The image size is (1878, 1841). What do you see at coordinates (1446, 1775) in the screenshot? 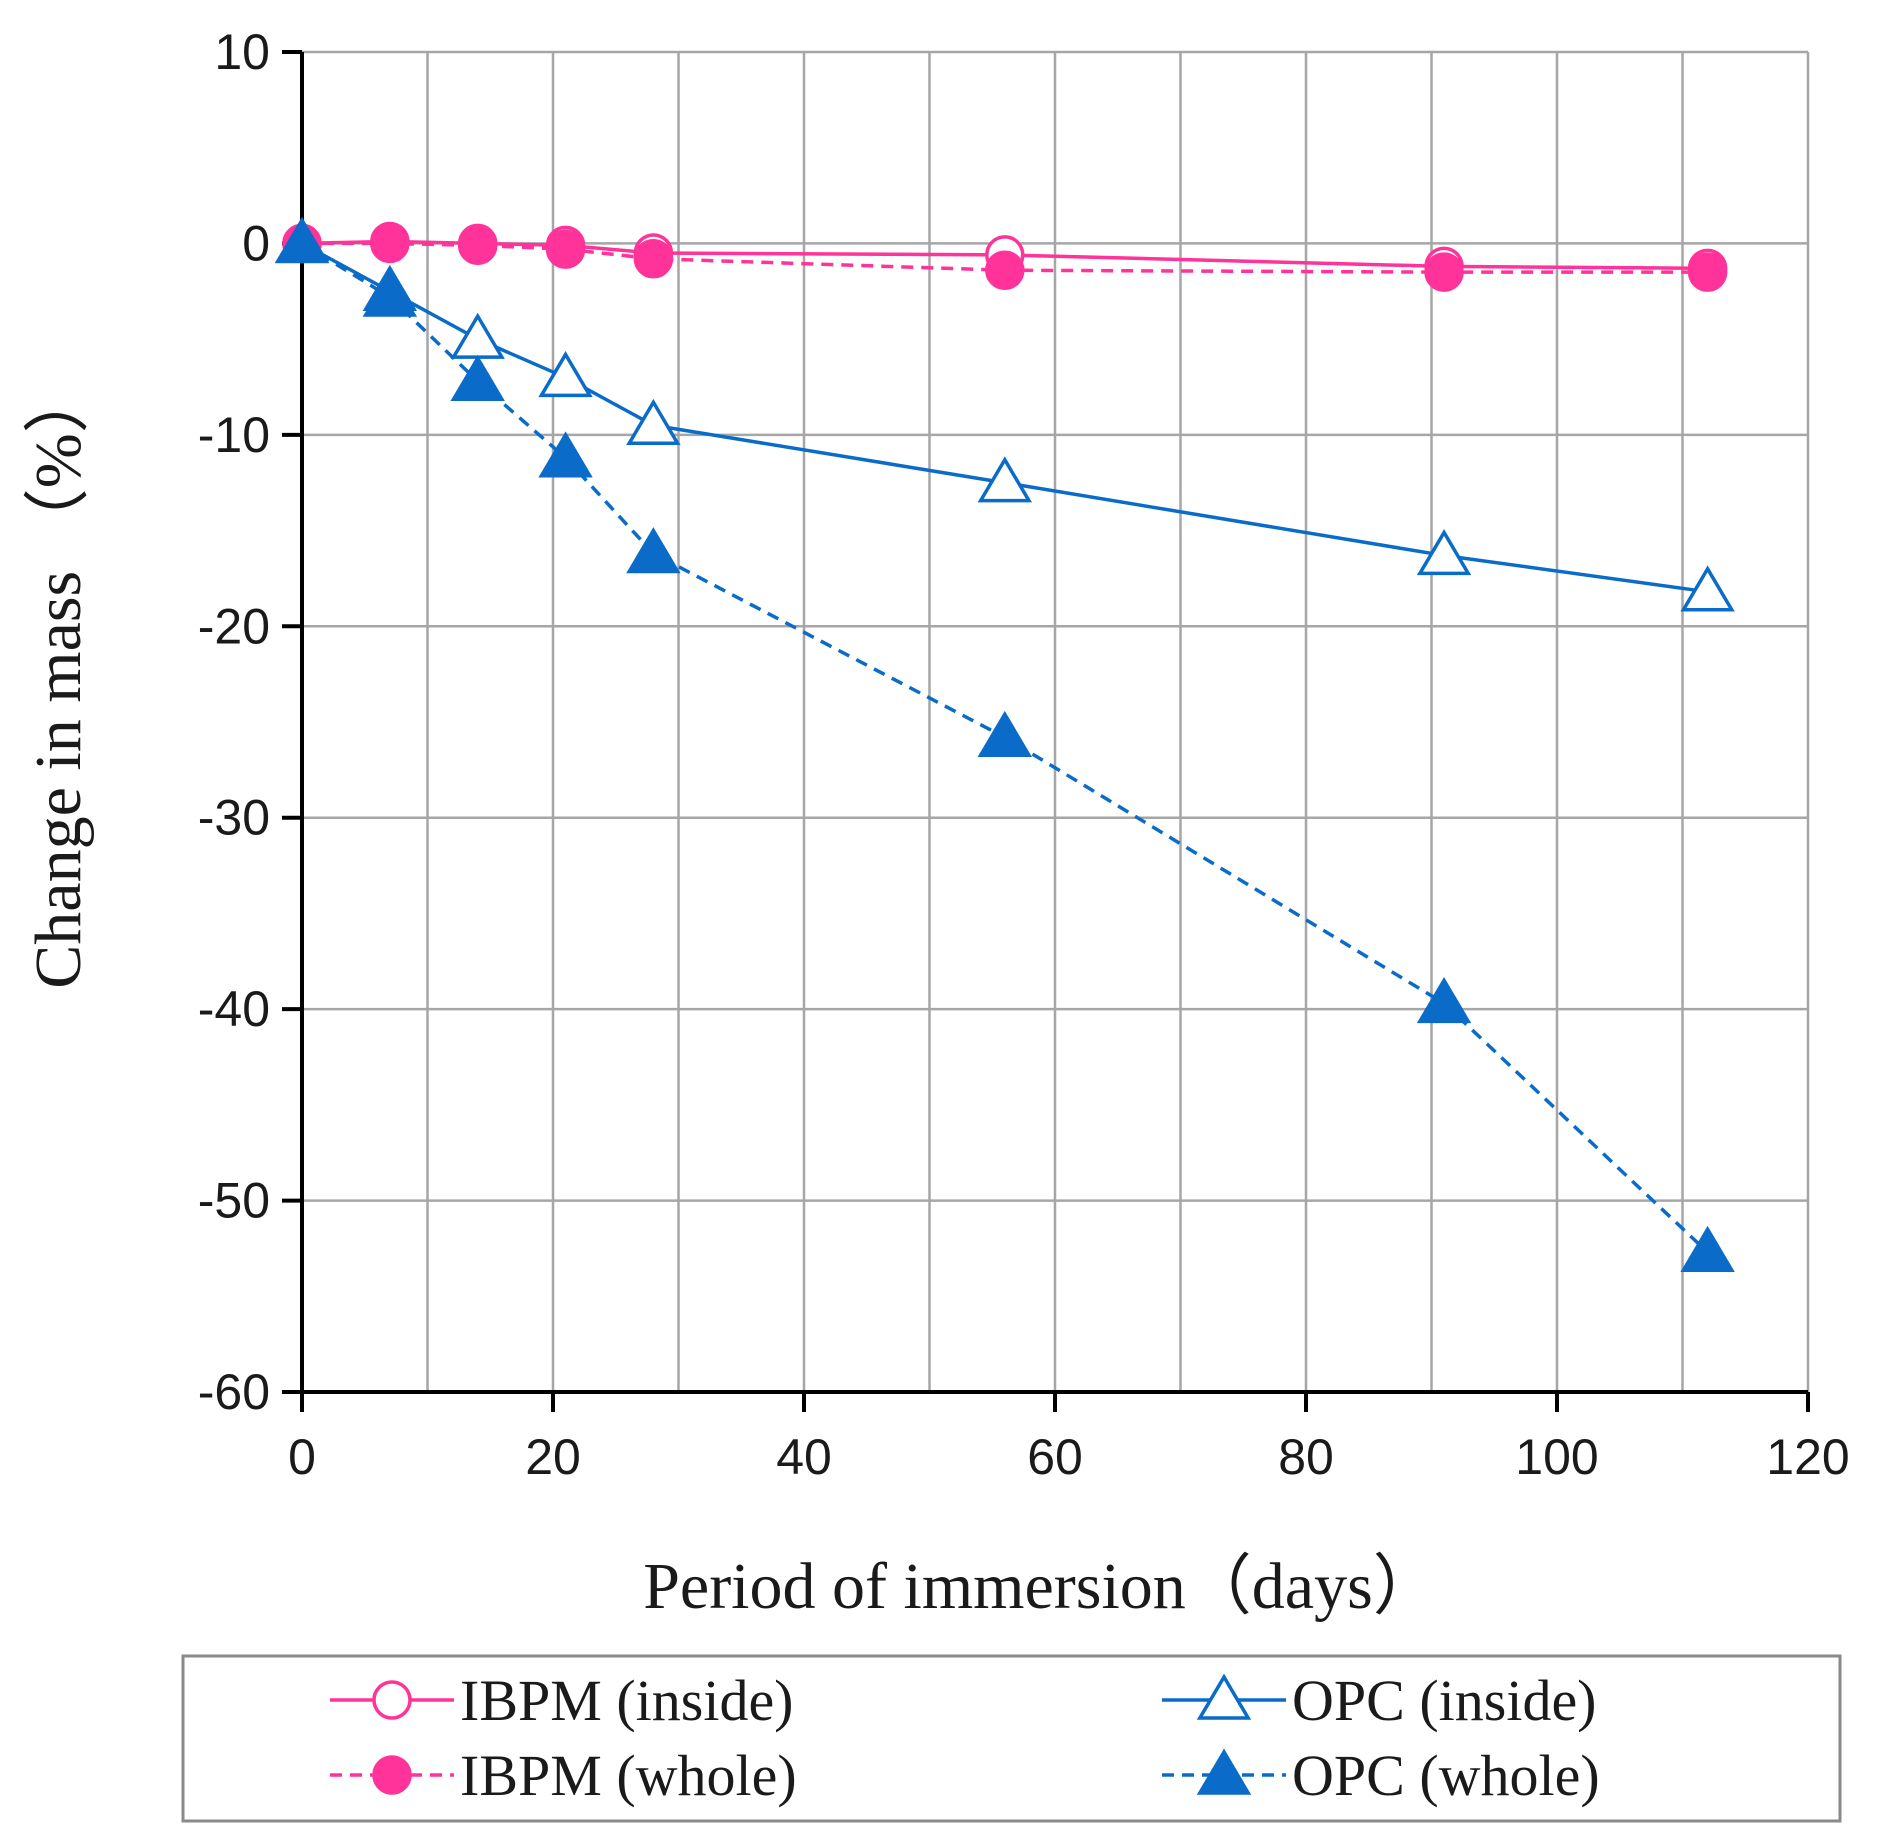
I see `legend-label: OPC (whole)` at bounding box center [1446, 1775].